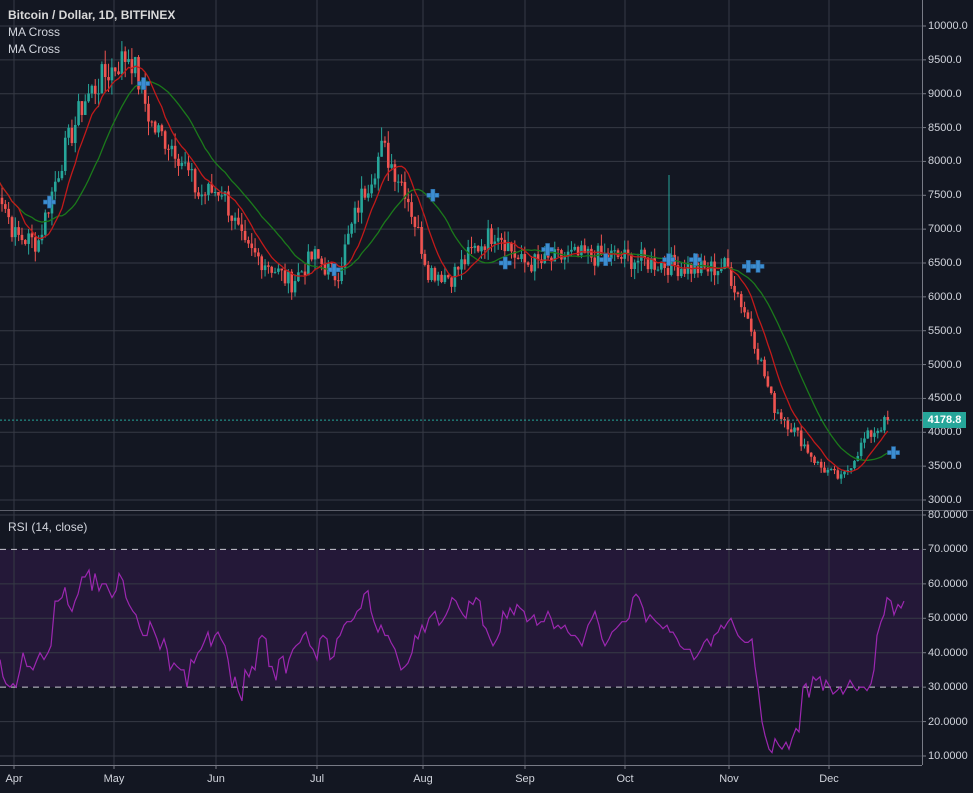  What do you see at coordinates (945, 93) in the screenshot?
I see `price-tick-label: 9000.0` at bounding box center [945, 93].